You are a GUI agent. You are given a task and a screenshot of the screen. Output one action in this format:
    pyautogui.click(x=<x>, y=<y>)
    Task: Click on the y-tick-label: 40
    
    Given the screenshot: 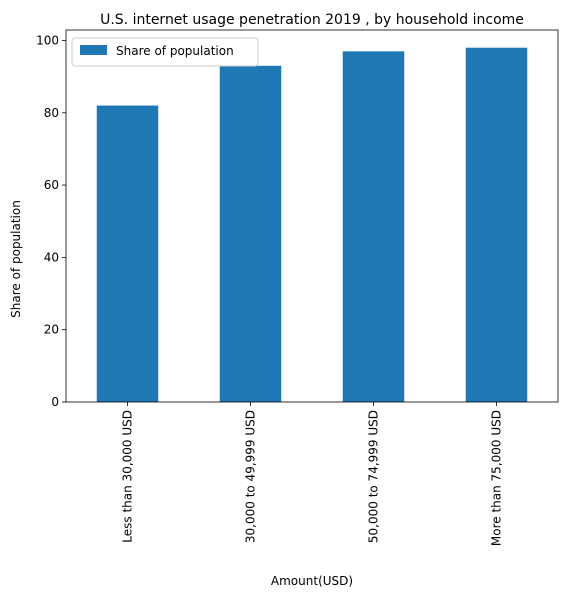 What is the action you would take?
    pyautogui.click(x=51, y=257)
    